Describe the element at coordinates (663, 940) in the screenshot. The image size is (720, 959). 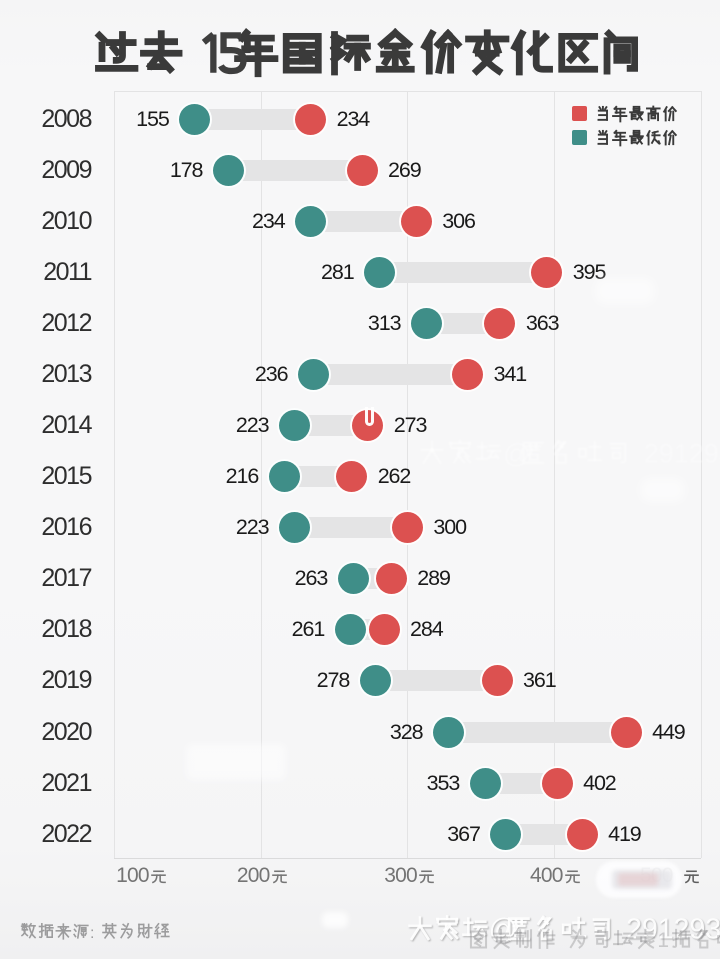
I see `svg-text: 1` at that location.